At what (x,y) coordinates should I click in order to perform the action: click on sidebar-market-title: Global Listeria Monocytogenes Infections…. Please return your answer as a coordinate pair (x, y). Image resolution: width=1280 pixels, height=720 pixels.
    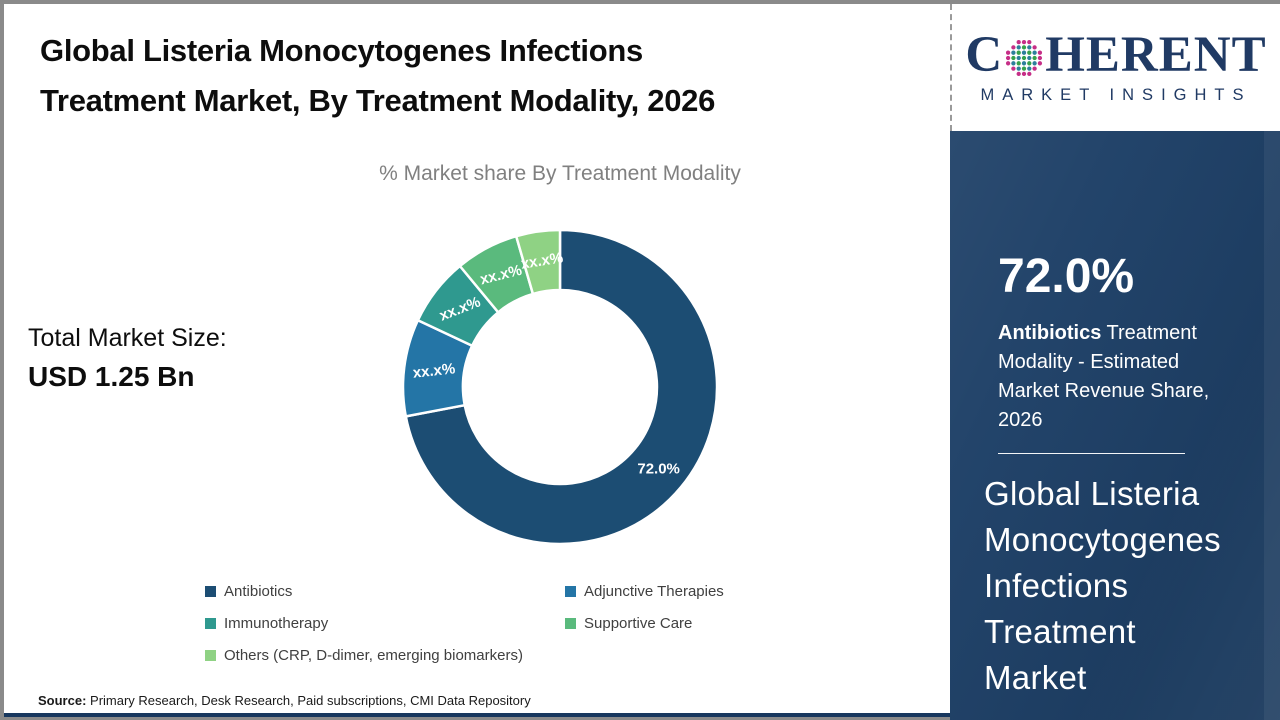
    Looking at the image, I should click on (1102, 585).